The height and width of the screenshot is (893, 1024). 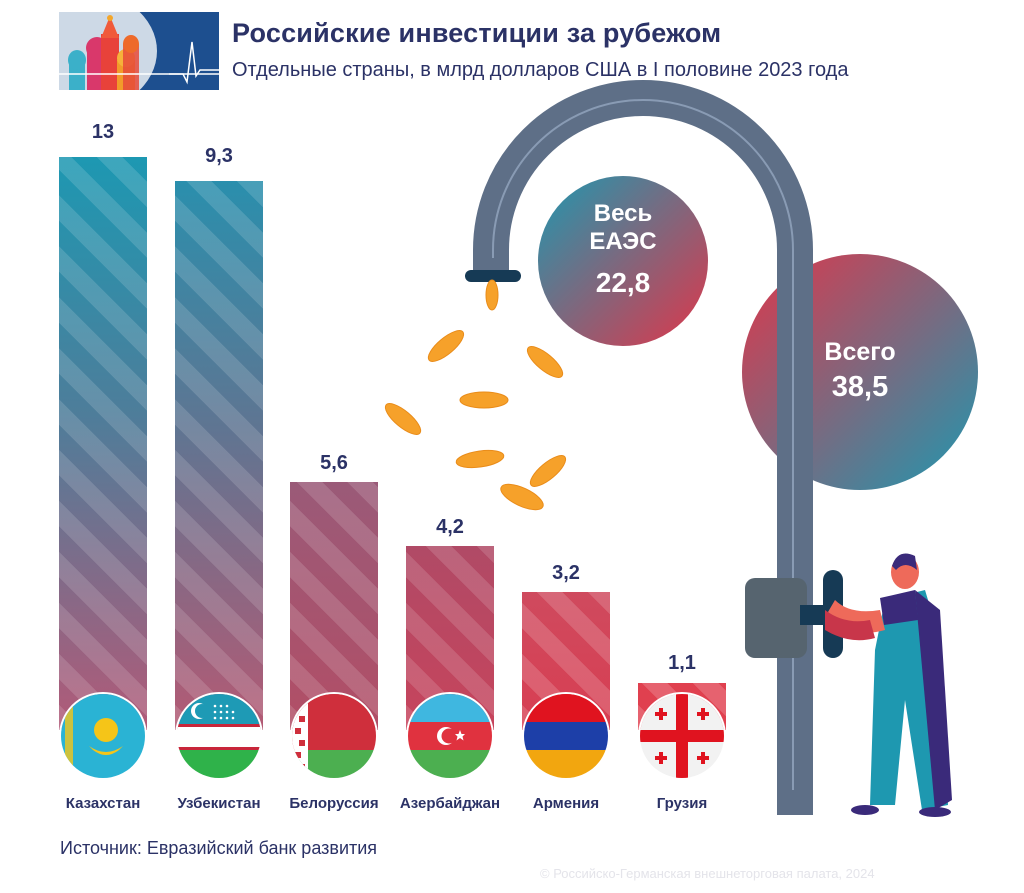 I want to click on country-label-georgia: Грузия, so click(x=682, y=803).